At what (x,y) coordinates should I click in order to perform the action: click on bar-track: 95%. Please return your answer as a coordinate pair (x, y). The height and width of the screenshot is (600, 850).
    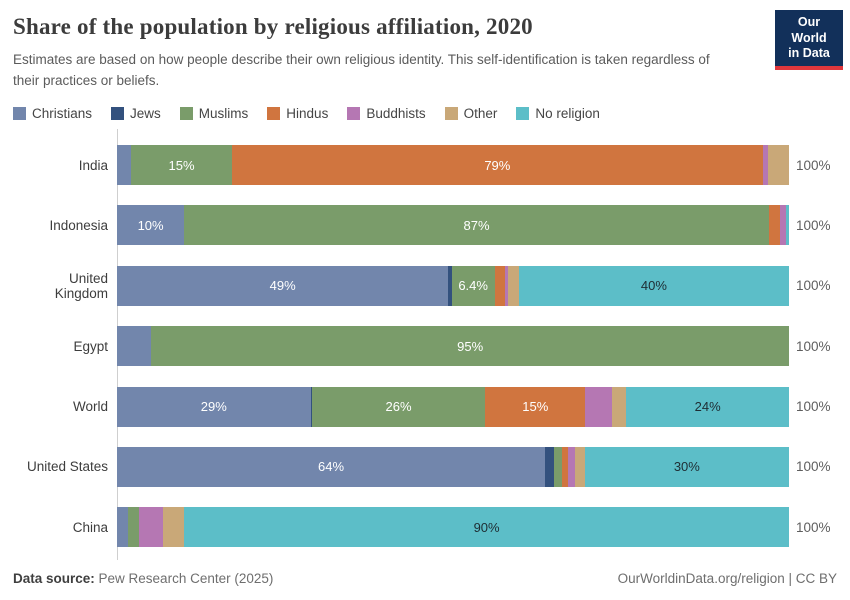
    Looking at the image, I should click on (453, 346).